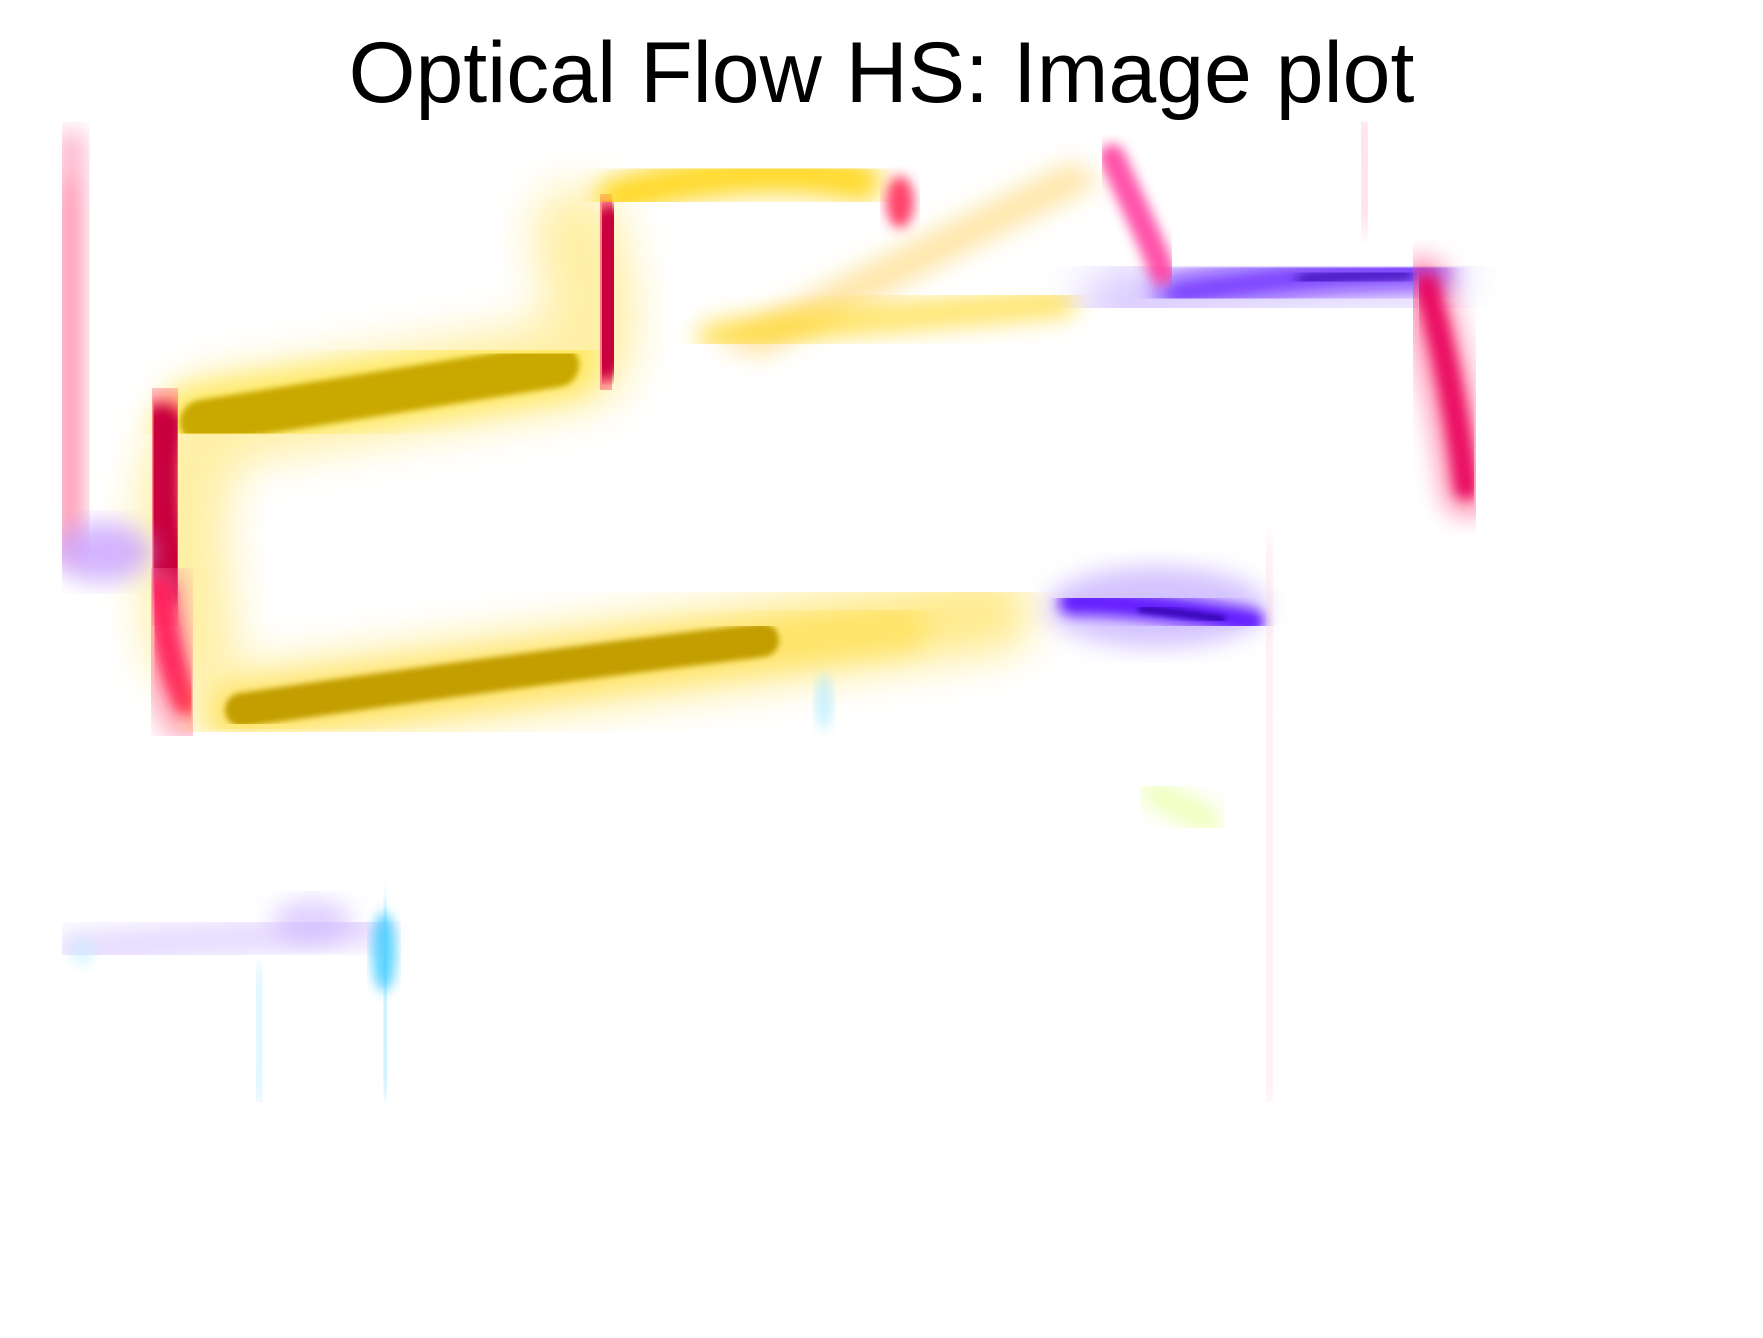 The image size is (1763, 1338). I want to click on faint-top-right-line, so click(1364, 177).